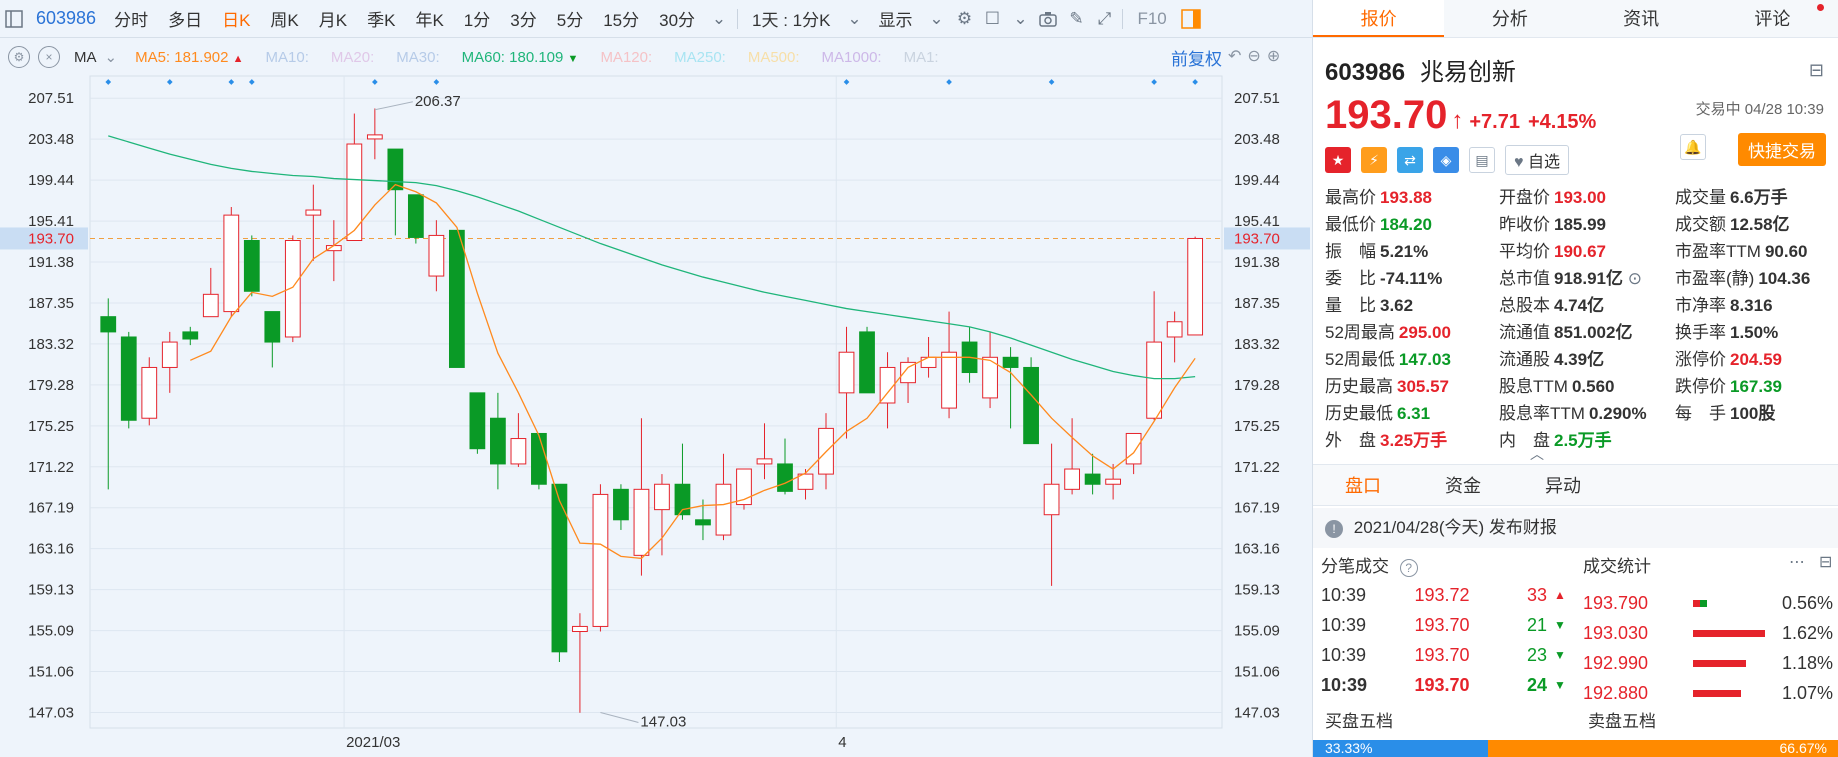 Image resolution: width=1838 pixels, height=757 pixels. What do you see at coordinates (1755, 333) in the screenshot?
I see `stat-cell: 换手率 1.50%` at bounding box center [1755, 333].